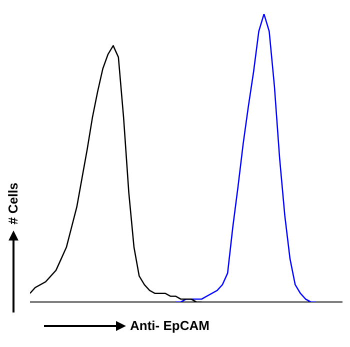 The height and width of the screenshot is (347, 350). What do you see at coordinates (13, 203) in the screenshot?
I see `y-axis-title: # Cells` at bounding box center [13, 203].